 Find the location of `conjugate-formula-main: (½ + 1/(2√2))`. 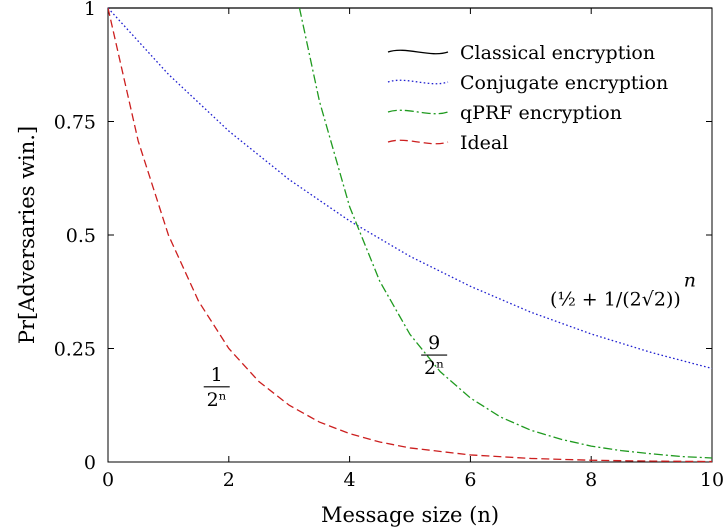

conjugate-formula-main: (½ + 1/(2√2)) is located at coordinates (615, 300).